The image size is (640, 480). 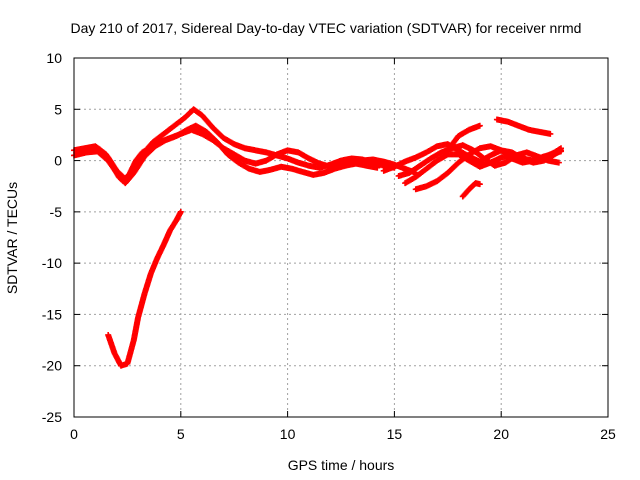 I want to click on x-tick-label: 15, so click(x=395, y=434).